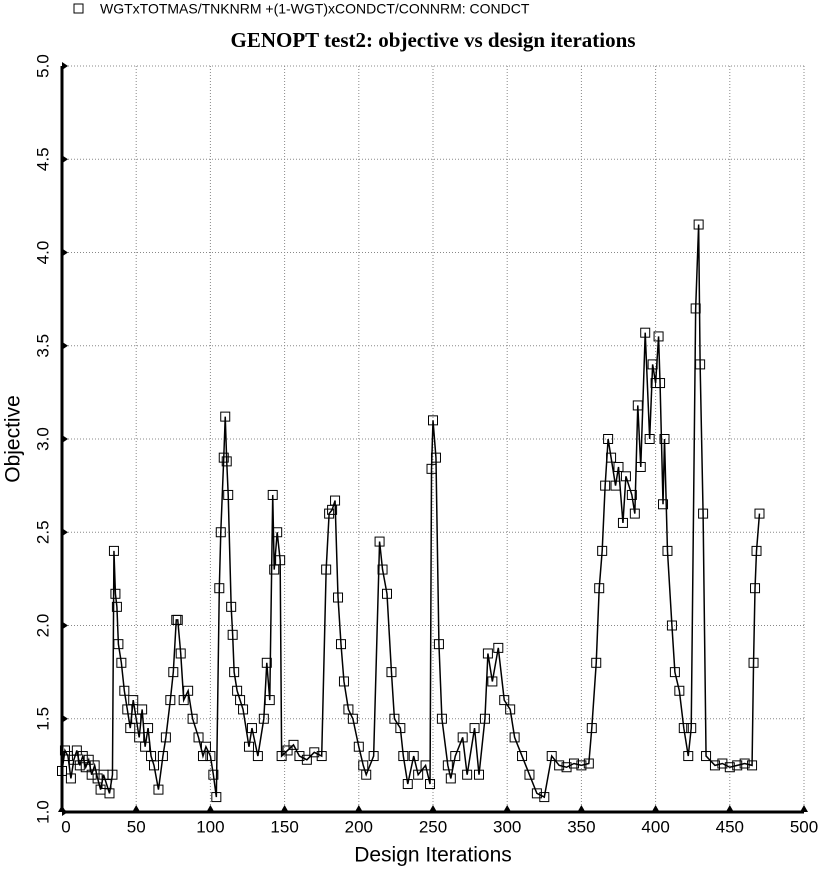 This screenshot has width=826, height=879. Describe the element at coordinates (136, 826) in the screenshot. I see `x-tick-label: 50` at that location.